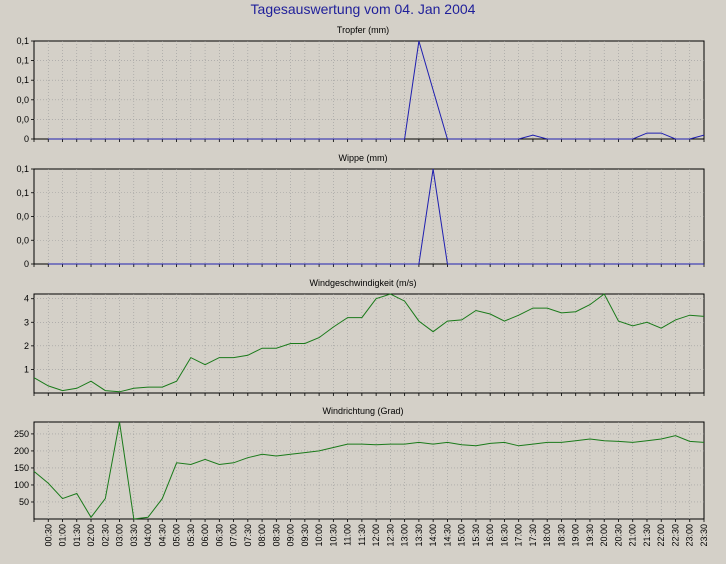  I want to click on y-tick-label: 50, so click(24, 502).